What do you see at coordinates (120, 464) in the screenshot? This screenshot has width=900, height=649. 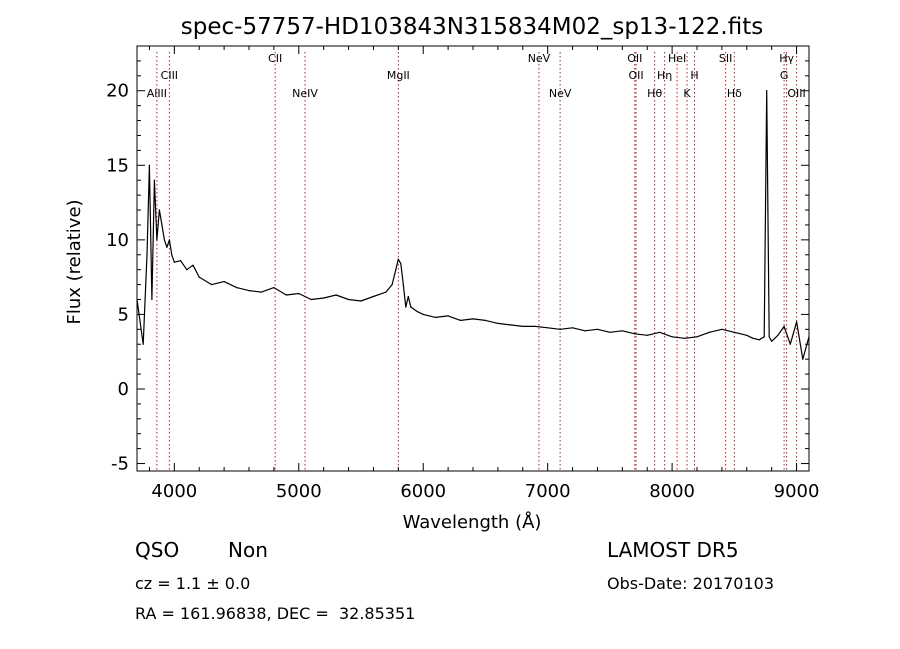 I see `y-tick-label: -5` at bounding box center [120, 464].